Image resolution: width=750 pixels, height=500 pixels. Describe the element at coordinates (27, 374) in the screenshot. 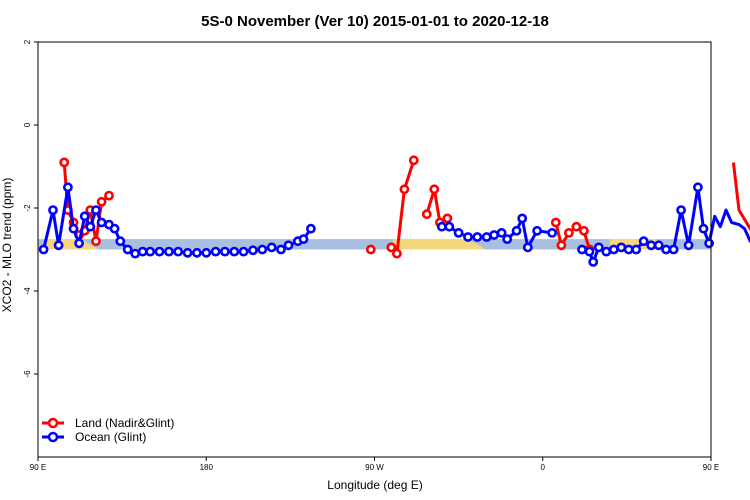

I see `y-tick-label: -6` at that location.